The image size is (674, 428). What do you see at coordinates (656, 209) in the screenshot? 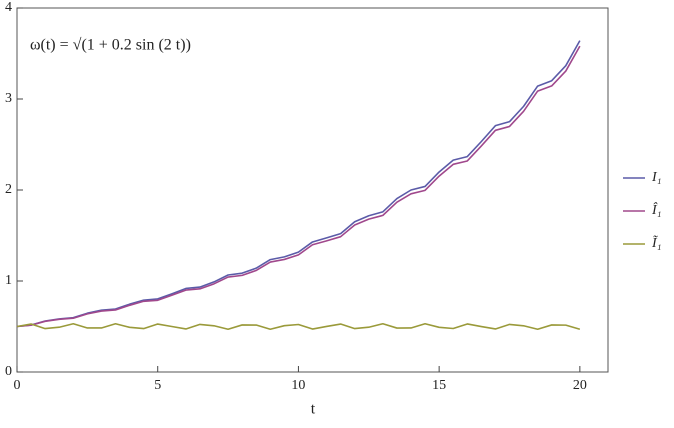
I see `legend-label: Î₁` at bounding box center [656, 209].